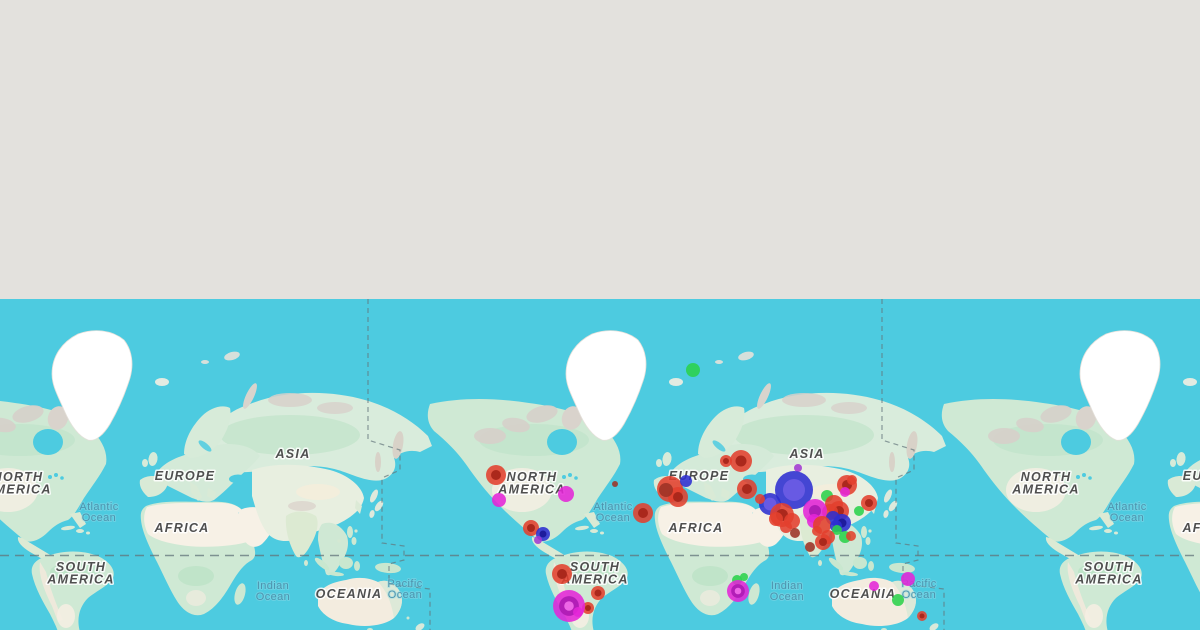 This screenshot has height=630, width=1200. What do you see at coordinates (273, 591) in the screenshot?
I see `ocean-label-indian-ocean: Indian Ocean` at bounding box center [273, 591].